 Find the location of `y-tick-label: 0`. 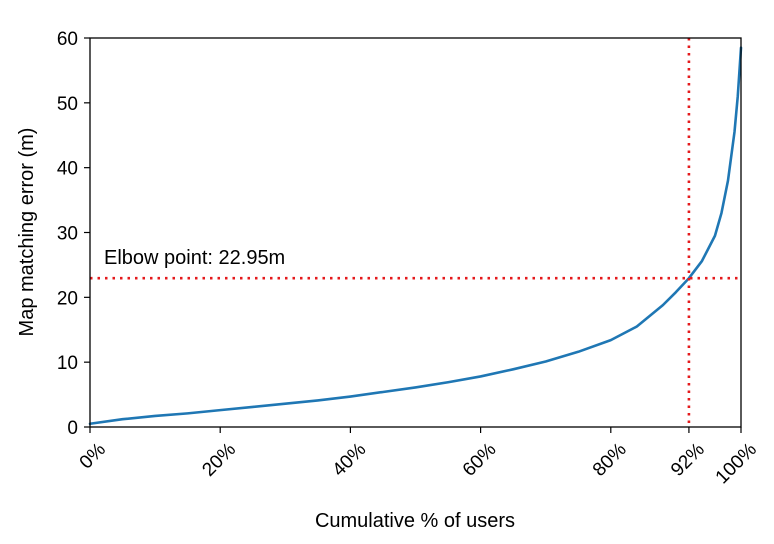

y-tick-label: 0 is located at coordinates (72, 428).